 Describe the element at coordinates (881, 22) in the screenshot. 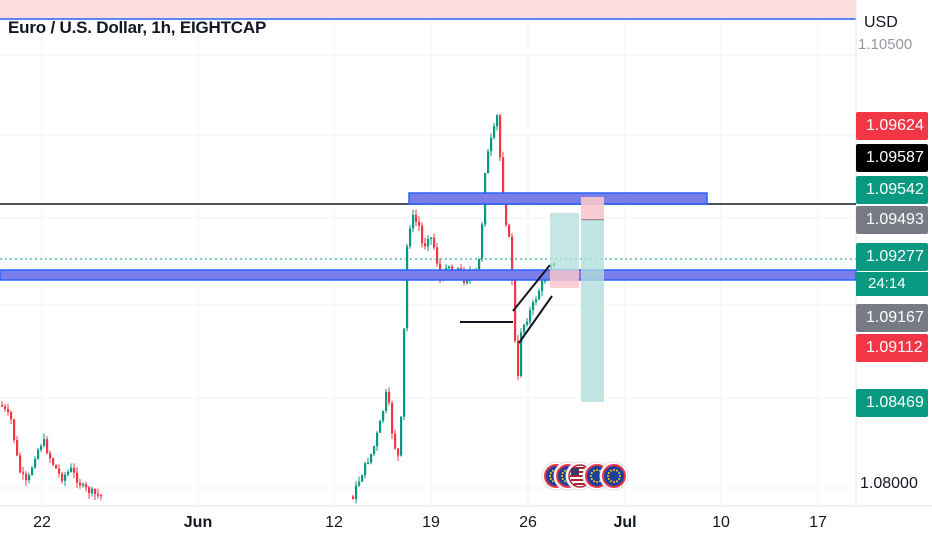

I see `currency-label: USD` at that location.